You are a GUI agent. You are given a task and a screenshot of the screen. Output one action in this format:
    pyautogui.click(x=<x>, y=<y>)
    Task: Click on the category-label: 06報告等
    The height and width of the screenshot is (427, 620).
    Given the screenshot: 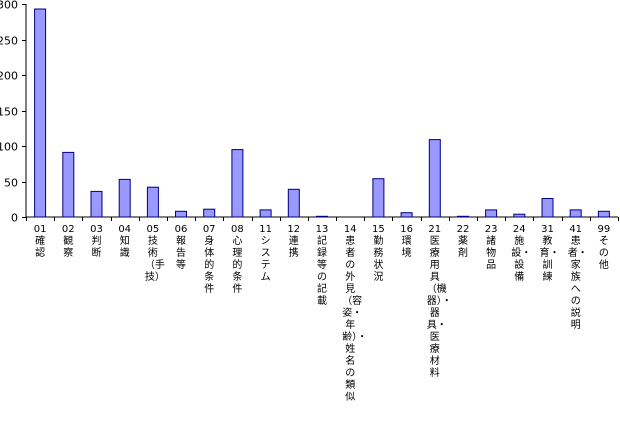 What is the action you would take?
    pyautogui.click(x=181, y=247)
    